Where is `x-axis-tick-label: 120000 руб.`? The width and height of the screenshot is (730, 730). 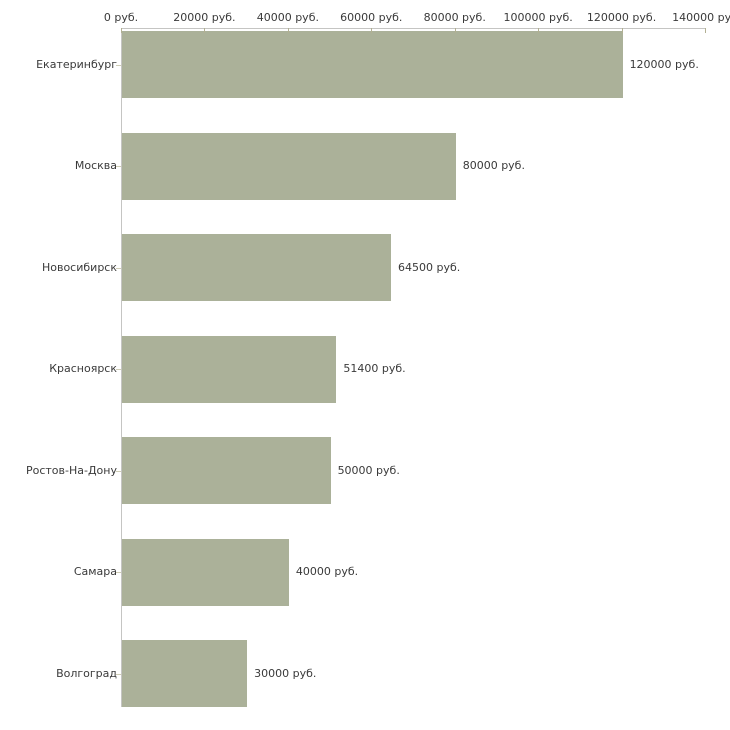
x-axis-tick-label: 120000 руб. is located at coordinates (621, 17).